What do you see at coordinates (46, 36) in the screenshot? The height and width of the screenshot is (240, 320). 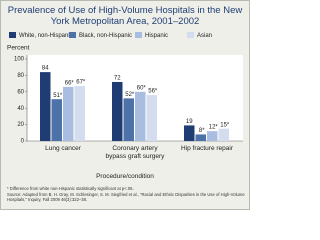 I see `legend-label: White, non-Hispanic` at bounding box center [46, 36].